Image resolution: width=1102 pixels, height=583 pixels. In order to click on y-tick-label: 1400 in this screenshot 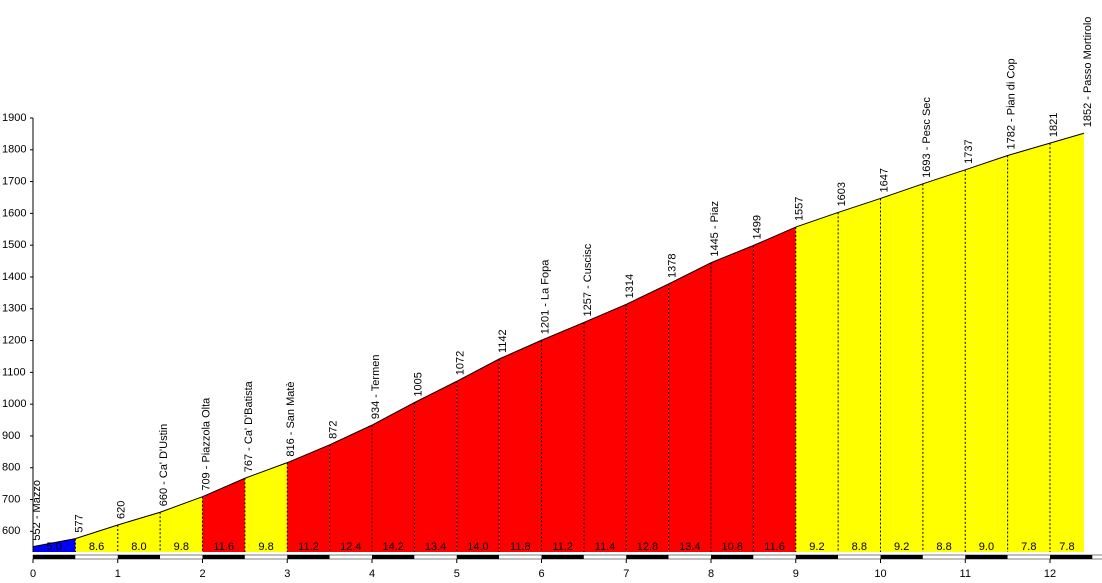, I will do `click(14, 277)`.